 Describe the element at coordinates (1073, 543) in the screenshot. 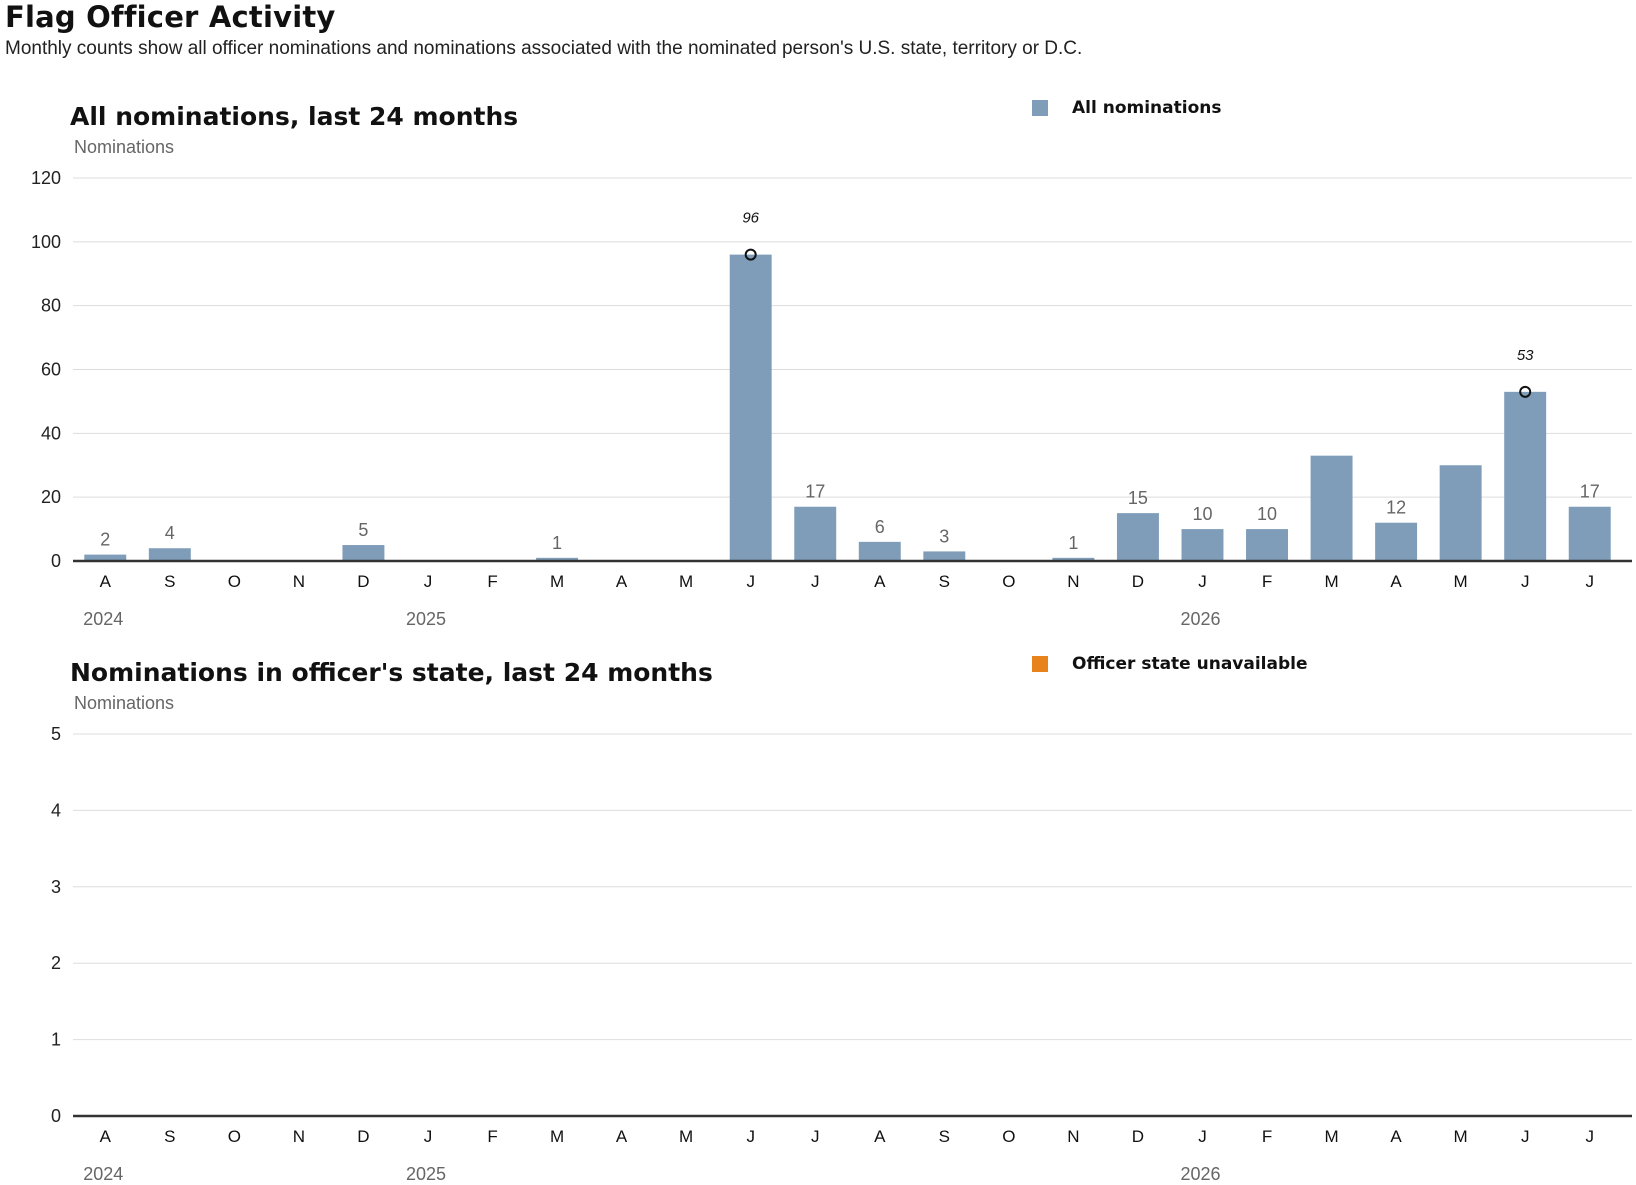

I see `data-label: 1` at that location.